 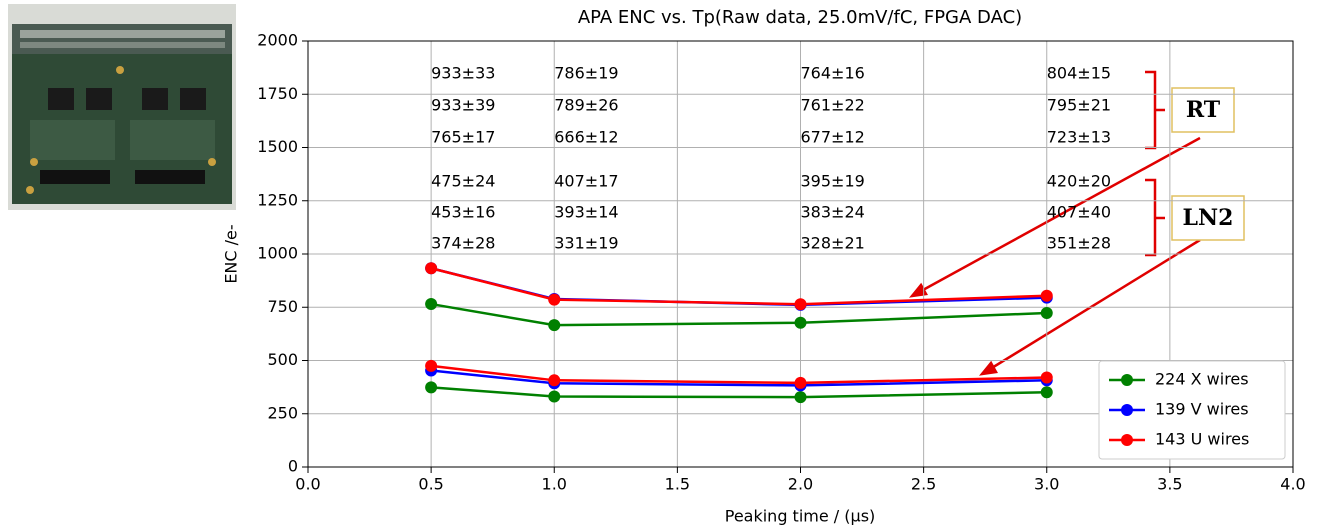 I want to click on y-tick-label: 250, so click(x=282, y=412).